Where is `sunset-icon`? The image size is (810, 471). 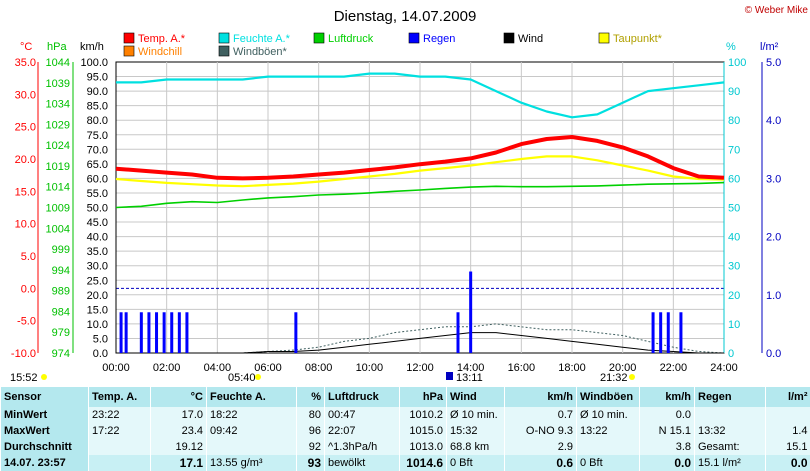
sunset-icon is located at coordinates (632, 377).